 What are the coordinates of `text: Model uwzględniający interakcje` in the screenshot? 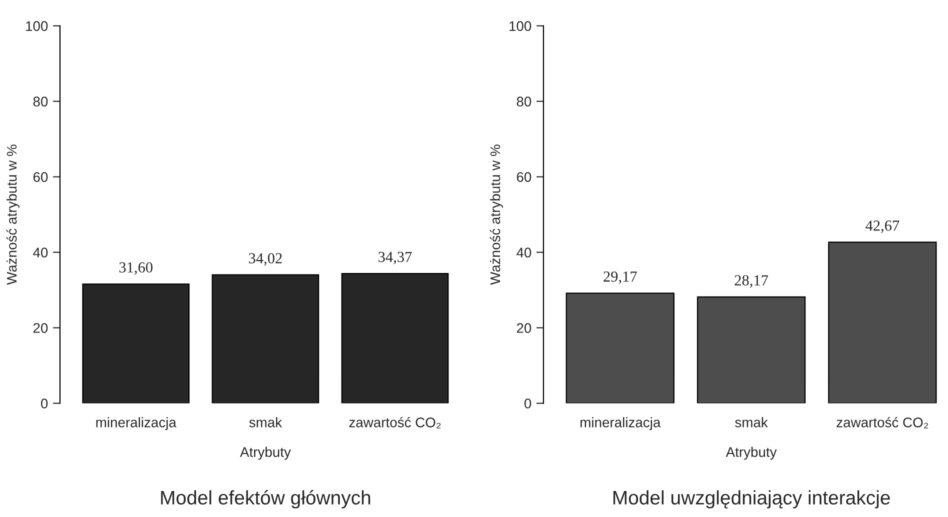 It's located at (751, 499).